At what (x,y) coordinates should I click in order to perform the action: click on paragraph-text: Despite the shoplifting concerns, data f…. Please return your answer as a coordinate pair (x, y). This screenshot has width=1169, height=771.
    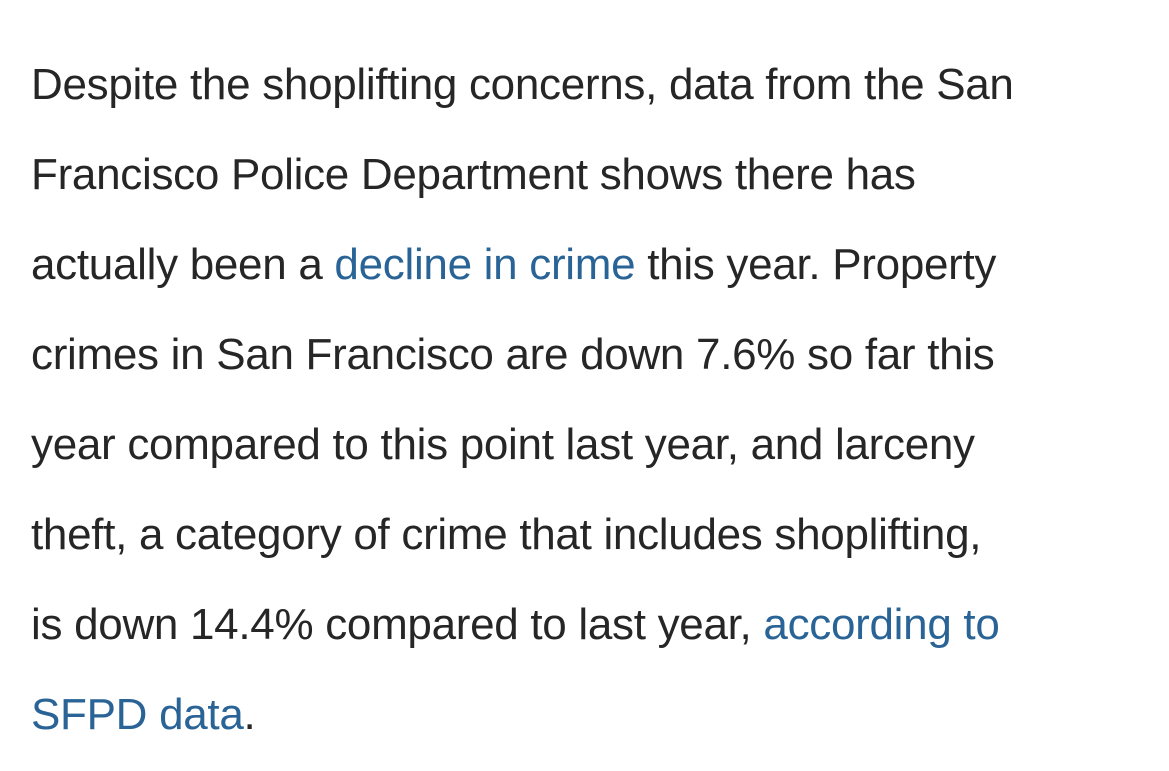
    Looking at the image, I should click on (522, 84).